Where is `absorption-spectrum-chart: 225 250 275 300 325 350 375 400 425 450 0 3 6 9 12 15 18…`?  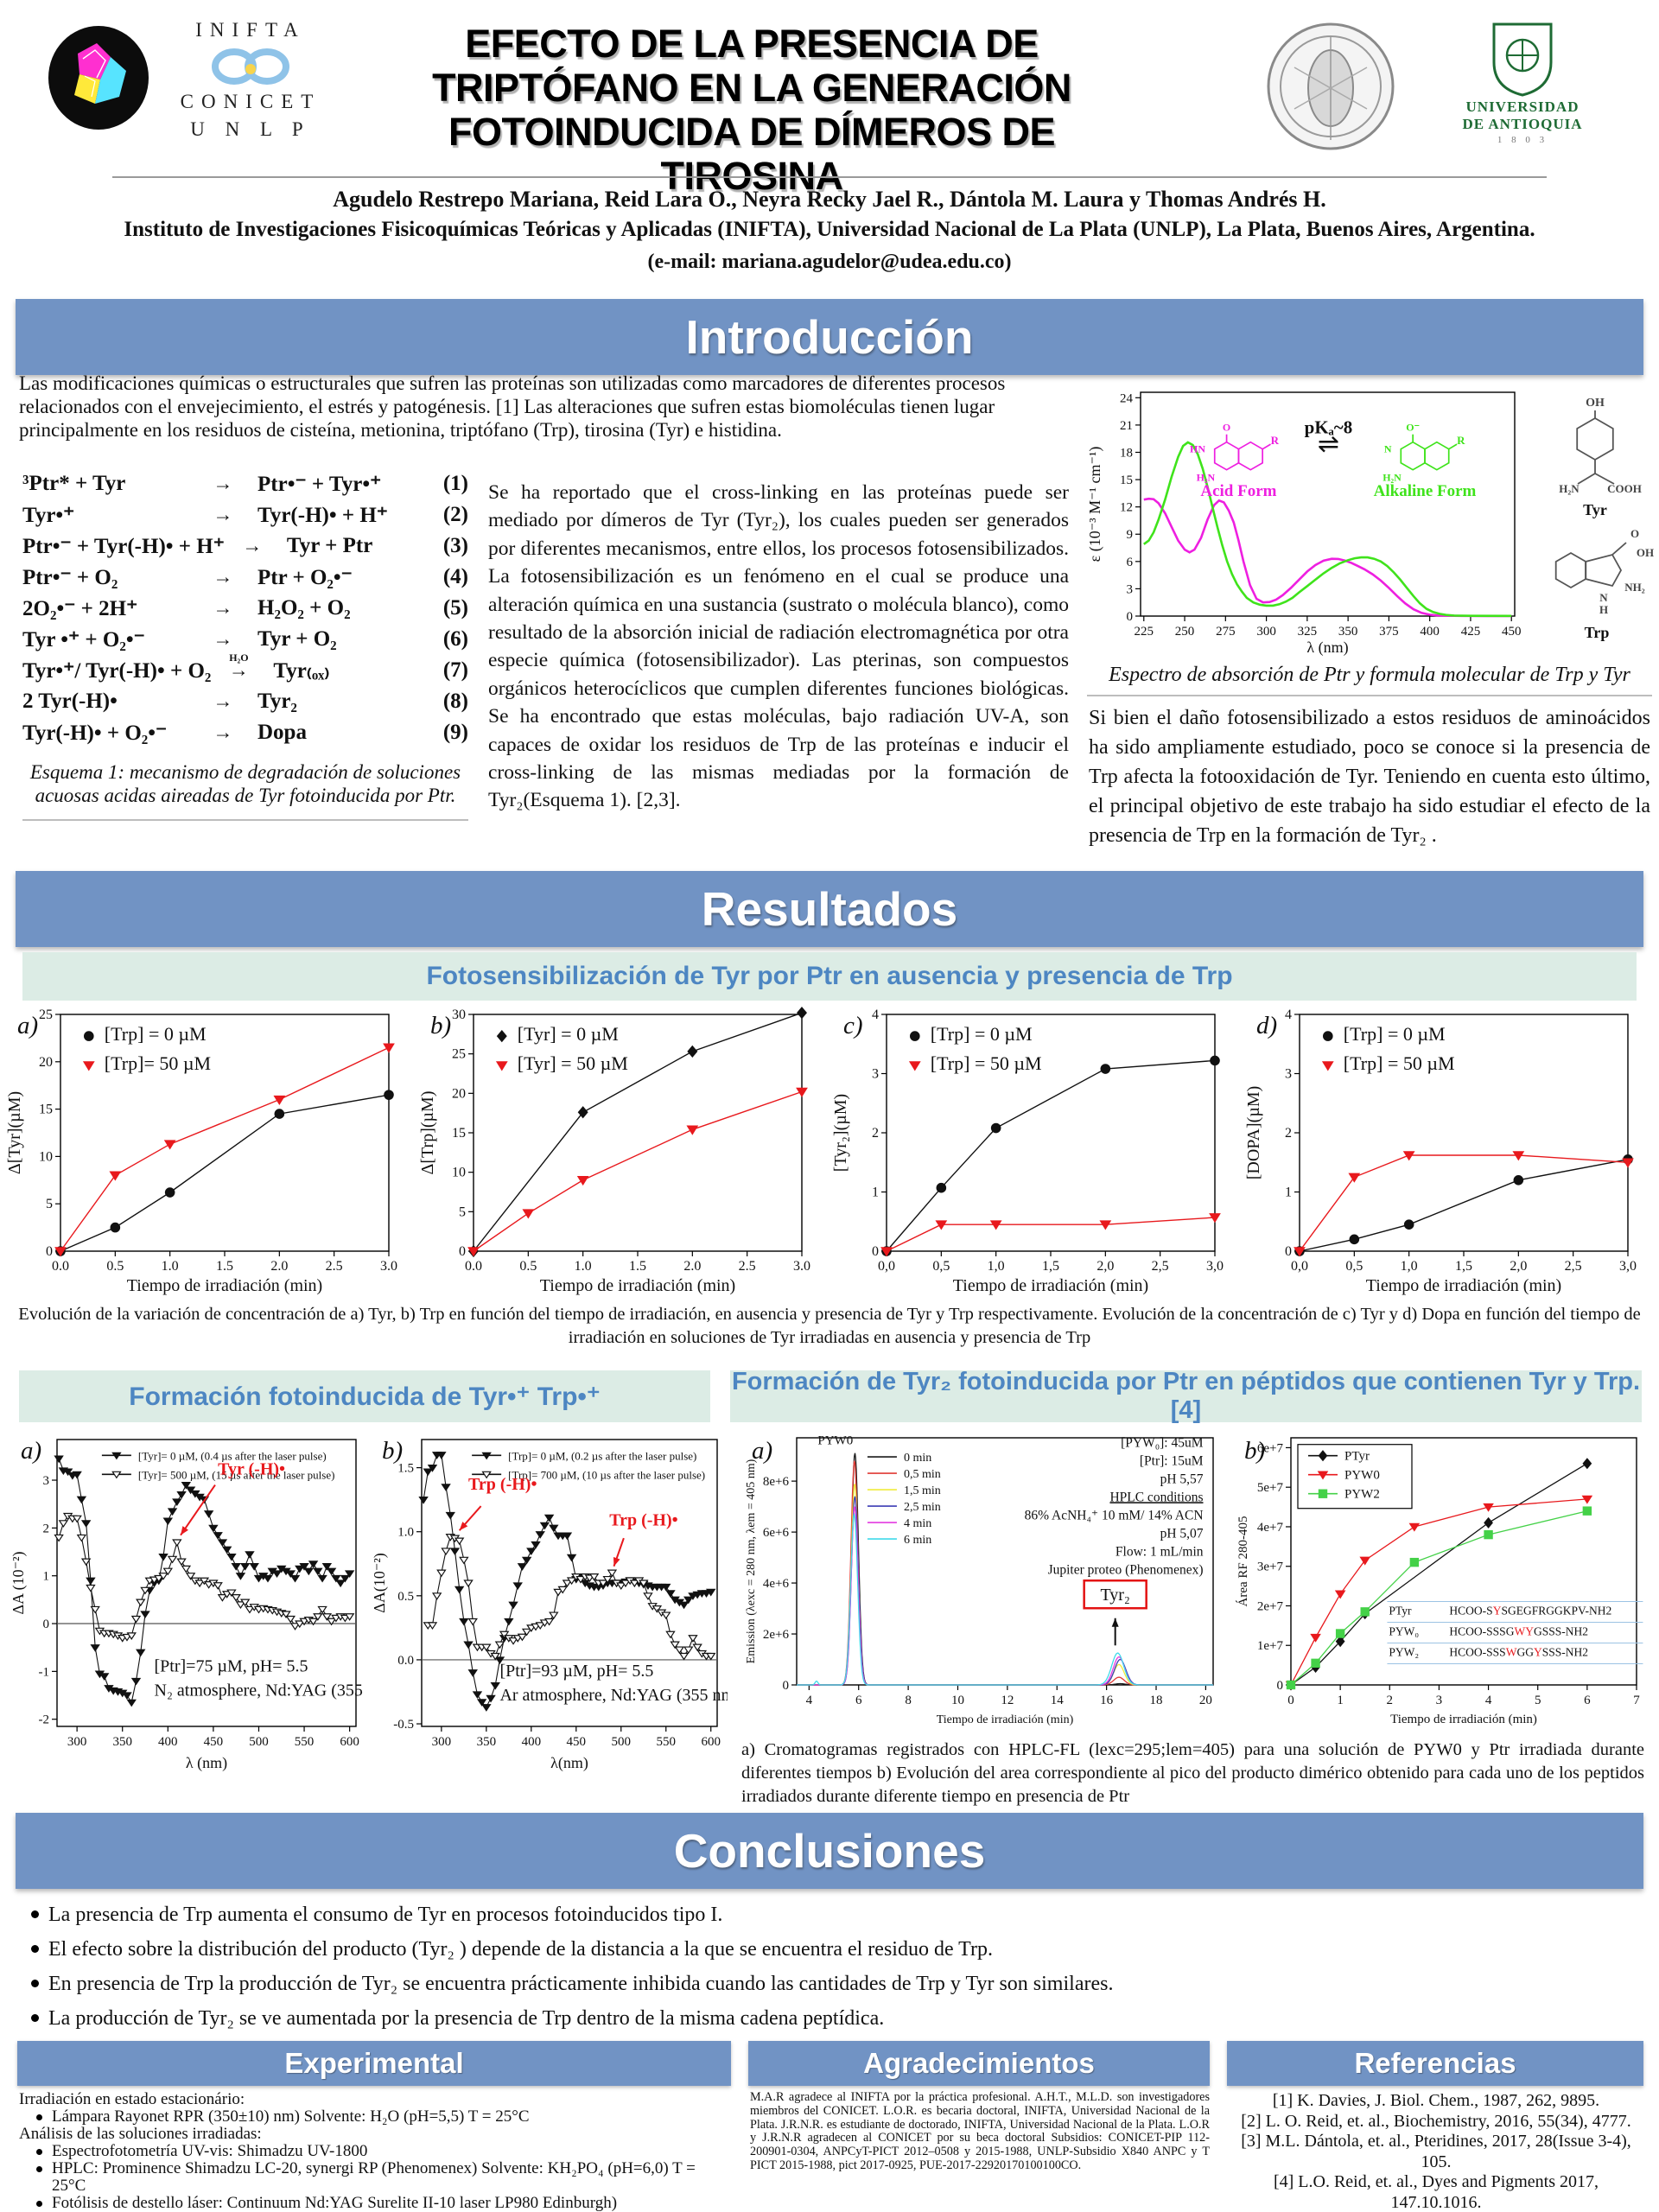 absorption-spectrum-chart: 225 250 275 300 325 350 375 400 425 450 0 3 6 9 12 15 18… is located at coordinates (1304, 524).